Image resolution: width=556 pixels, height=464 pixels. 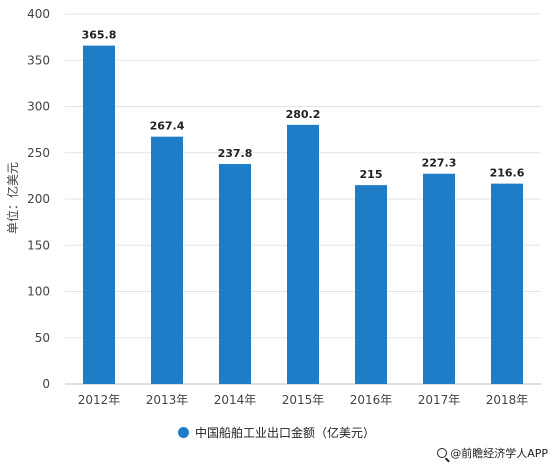 I want to click on y-tick-label: 0, so click(x=46, y=384).